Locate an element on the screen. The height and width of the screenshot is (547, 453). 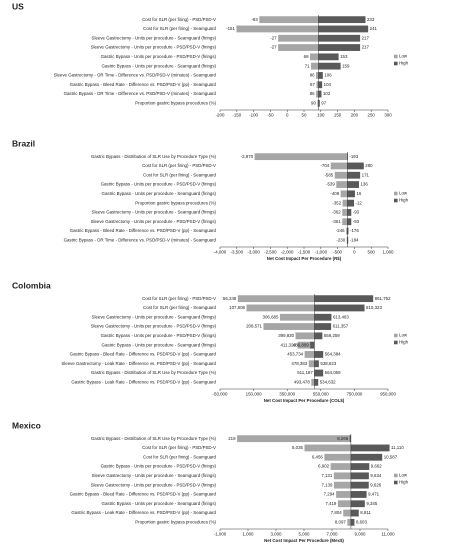
x-tick-label: 100 is located at coordinates (321, 115).